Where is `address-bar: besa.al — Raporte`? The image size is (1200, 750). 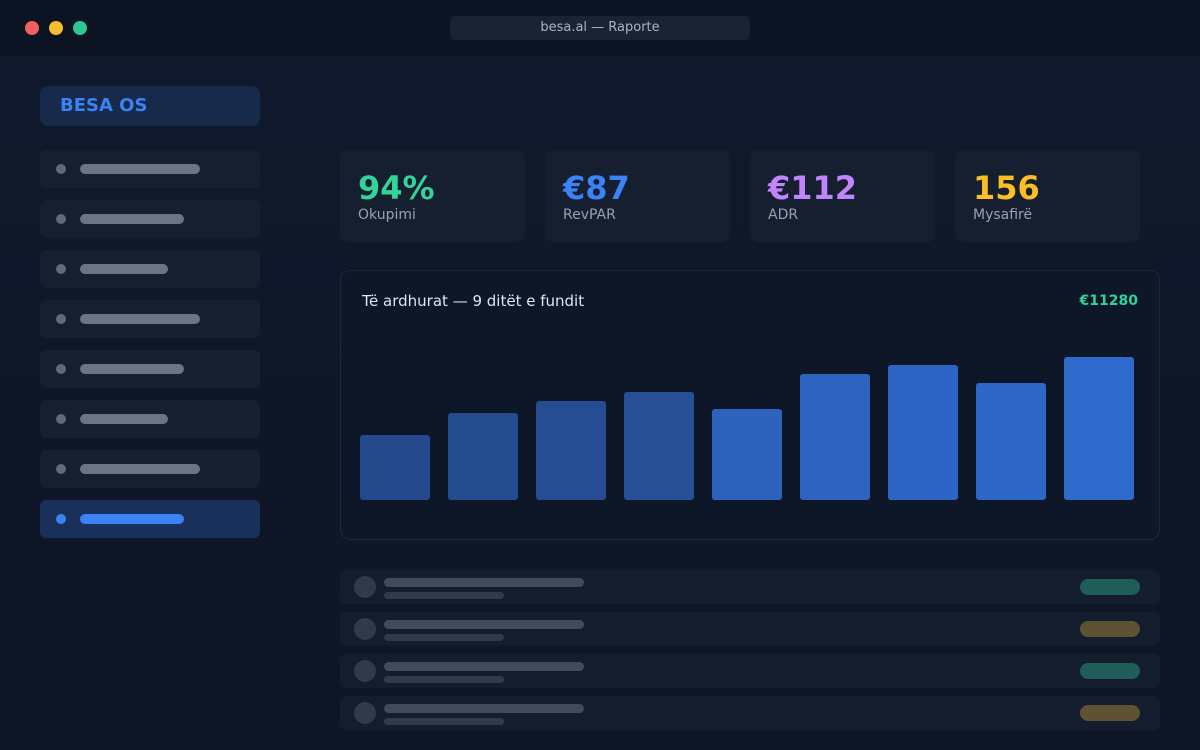
address-bar: besa.al — Raporte is located at coordinates (600, 28).